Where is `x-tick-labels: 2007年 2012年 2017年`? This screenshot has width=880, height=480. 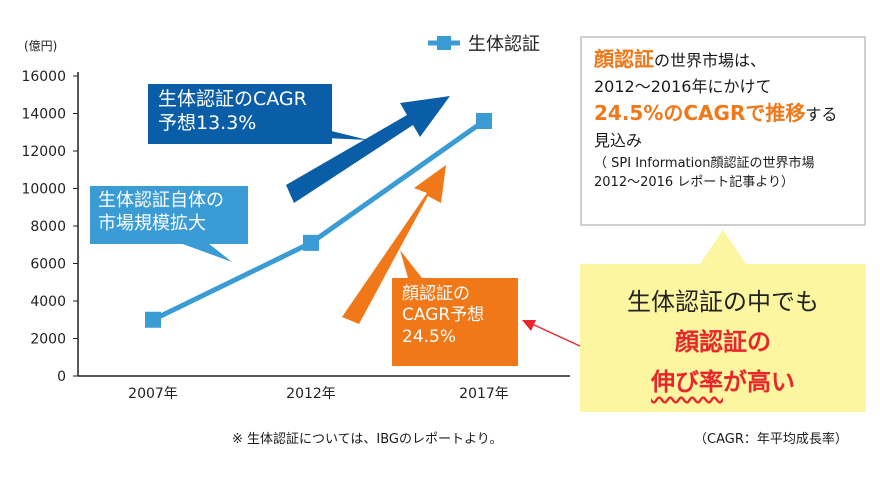 x-tick-labels: 2007年 2012年 2017年 is located at coordinates (318, 394).